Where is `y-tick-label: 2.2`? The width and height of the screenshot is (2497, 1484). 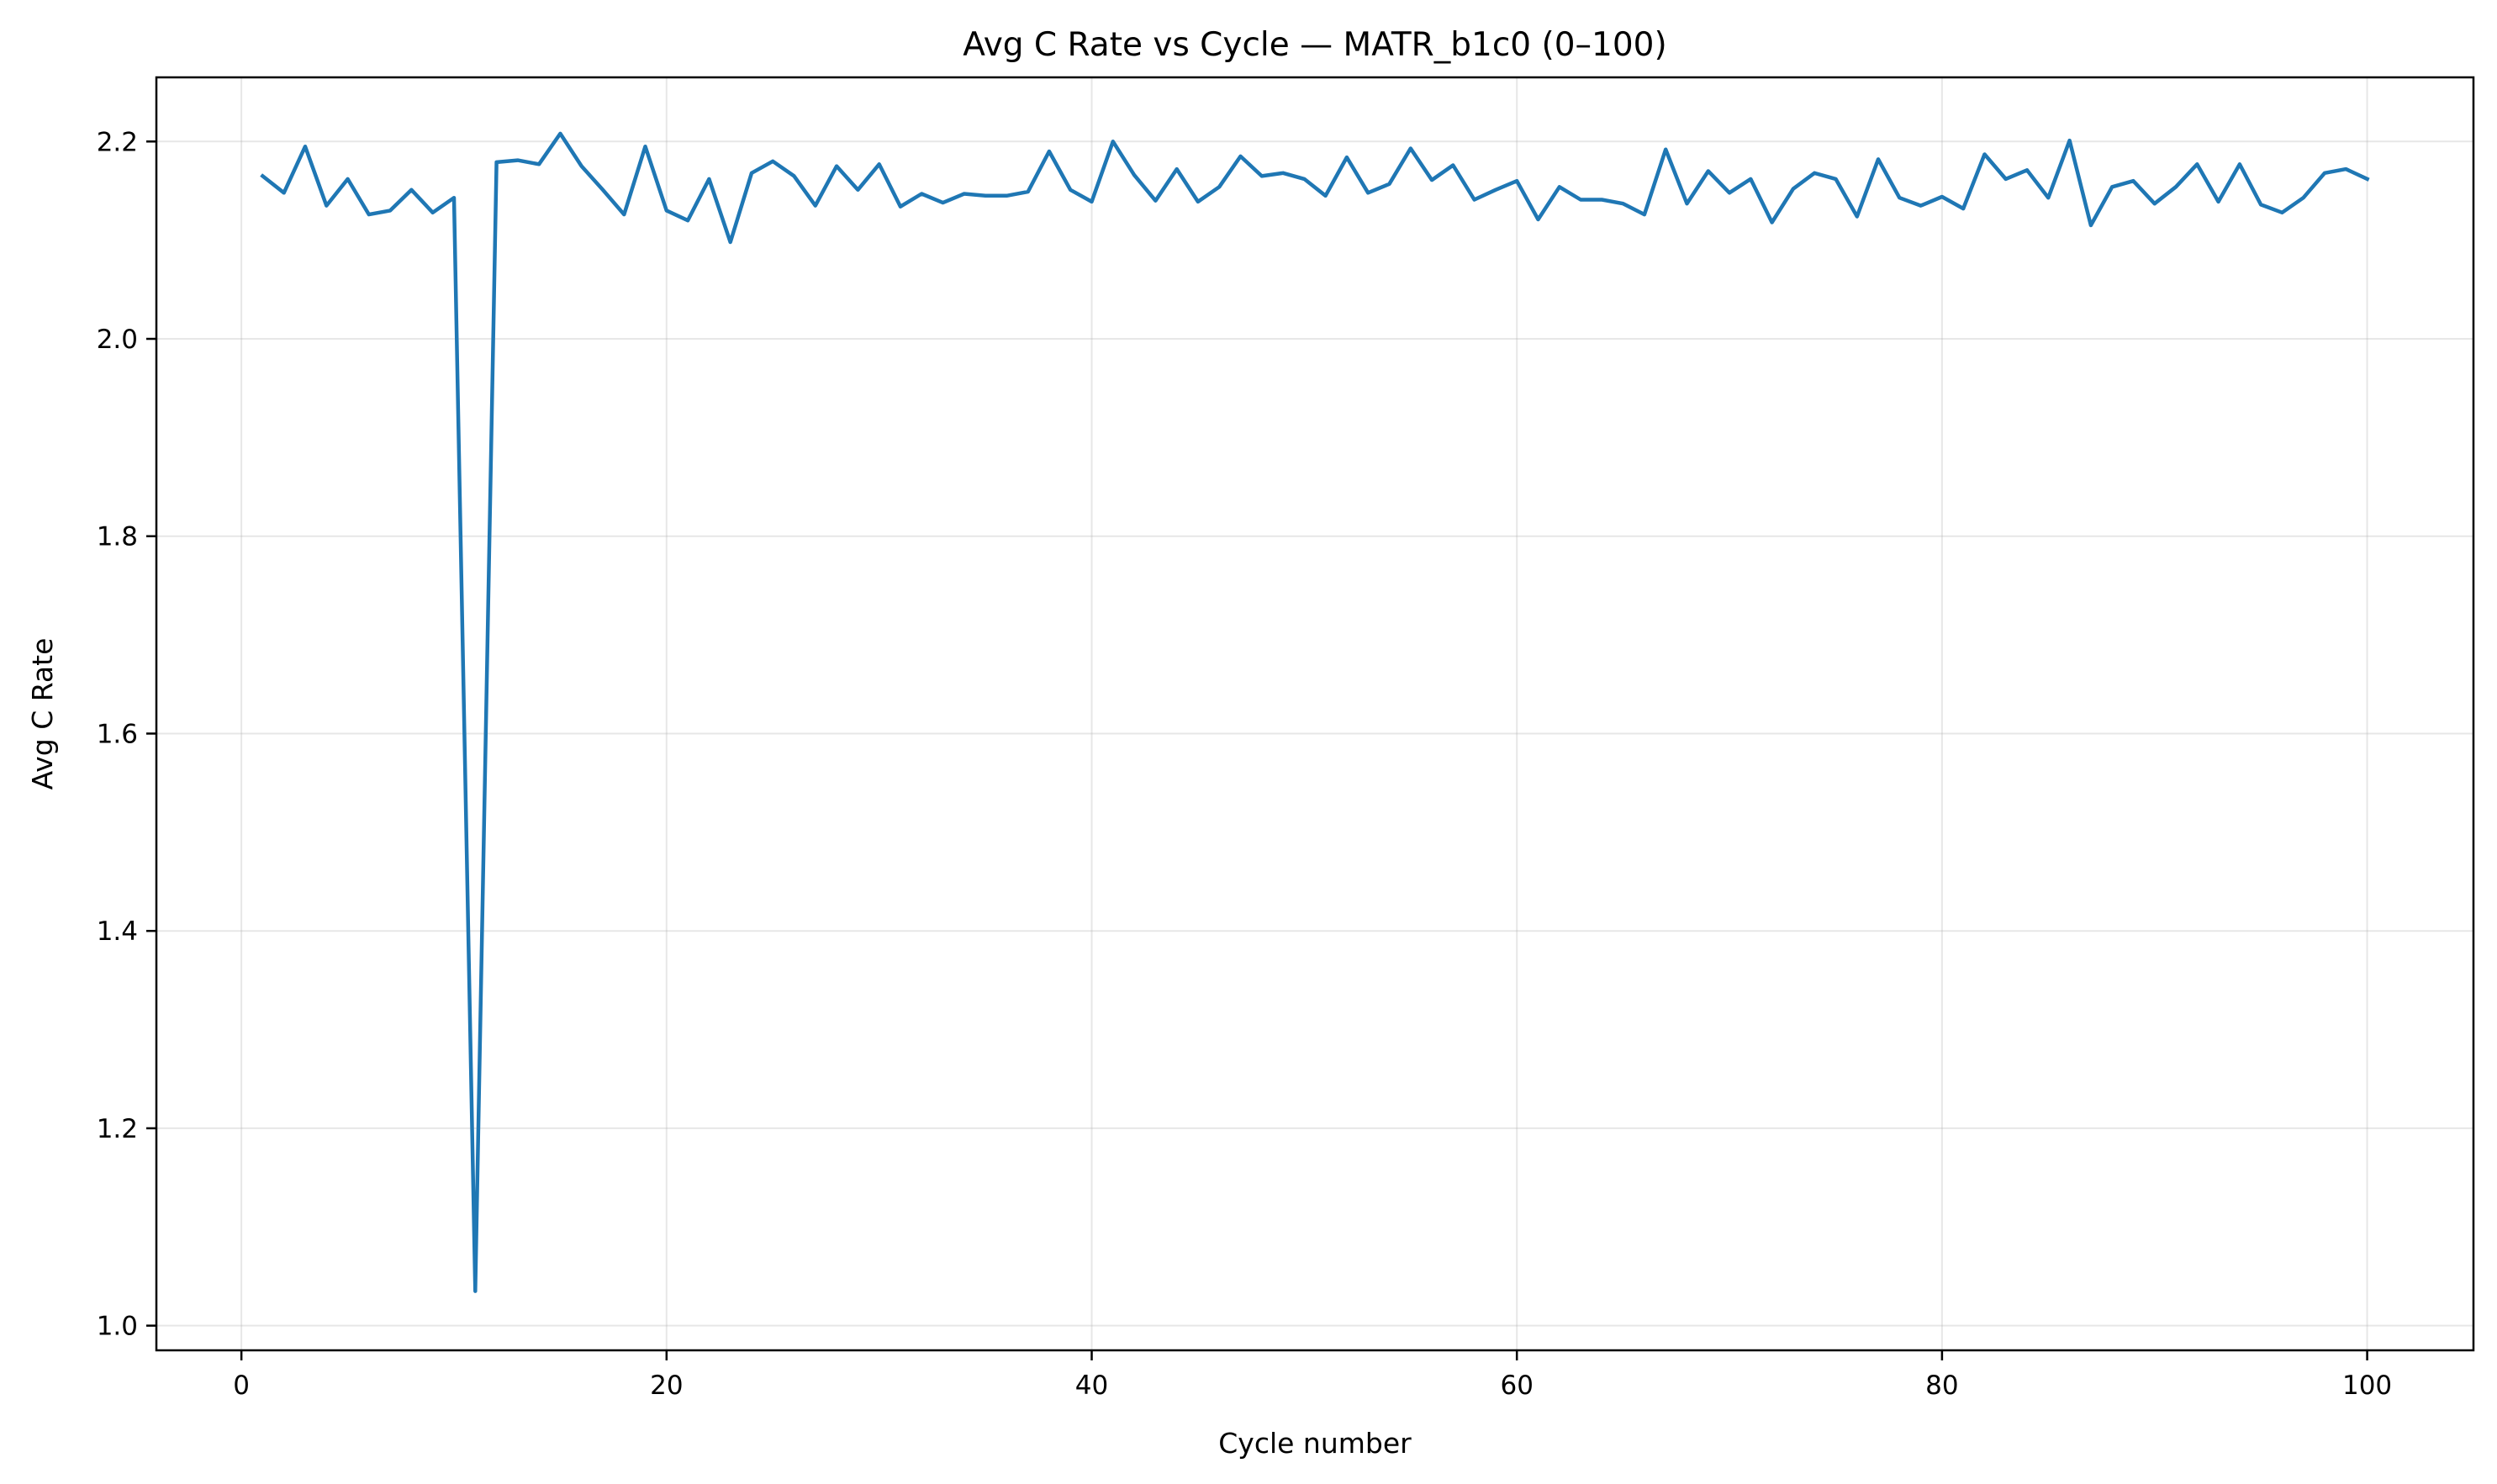
y-tick-label: 2.2 is located at coordinates (117, 142).